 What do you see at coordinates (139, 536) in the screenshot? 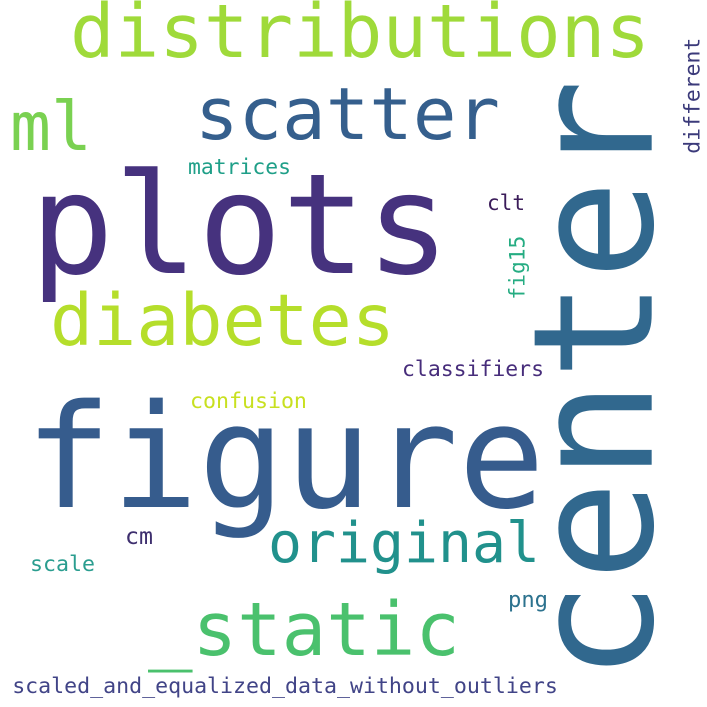
I see `word-cm: cm` at bounding box center [139, 536].